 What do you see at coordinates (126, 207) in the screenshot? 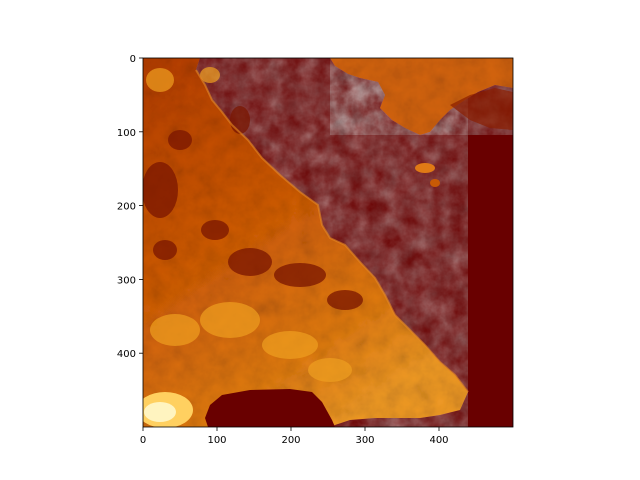
I see `y-tick-label: 200` at bounding box center [126, 207].